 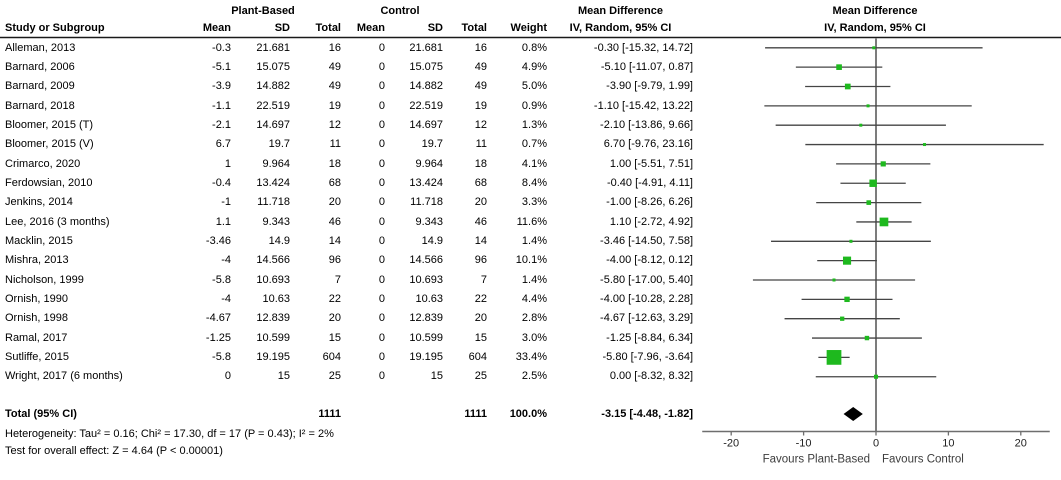 I want to click on study-label: Ramal, 2017, so click(x=36, y=337).